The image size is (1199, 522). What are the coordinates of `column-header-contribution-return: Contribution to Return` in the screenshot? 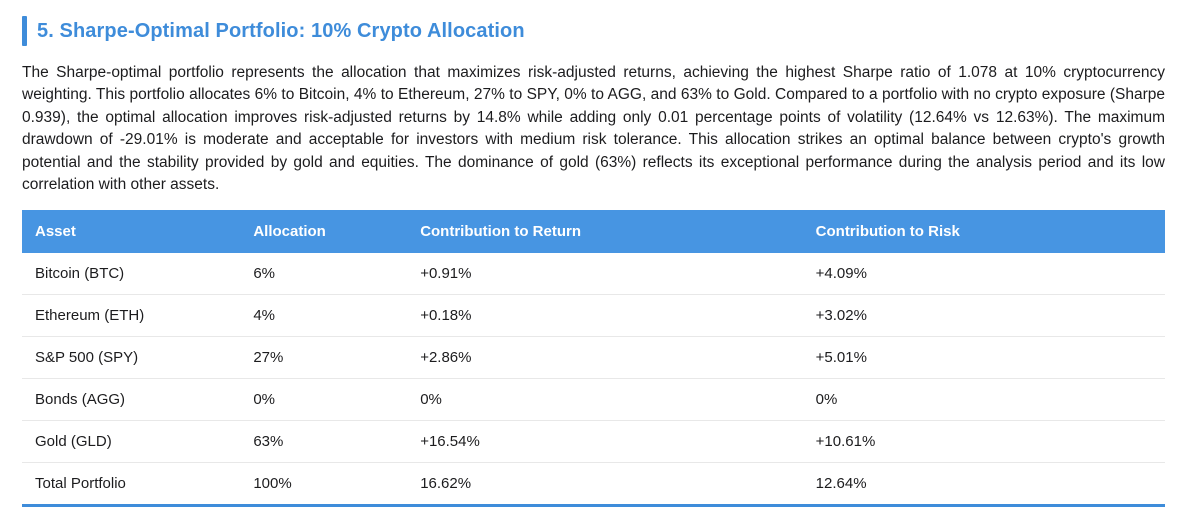 It's located at (605, 232).